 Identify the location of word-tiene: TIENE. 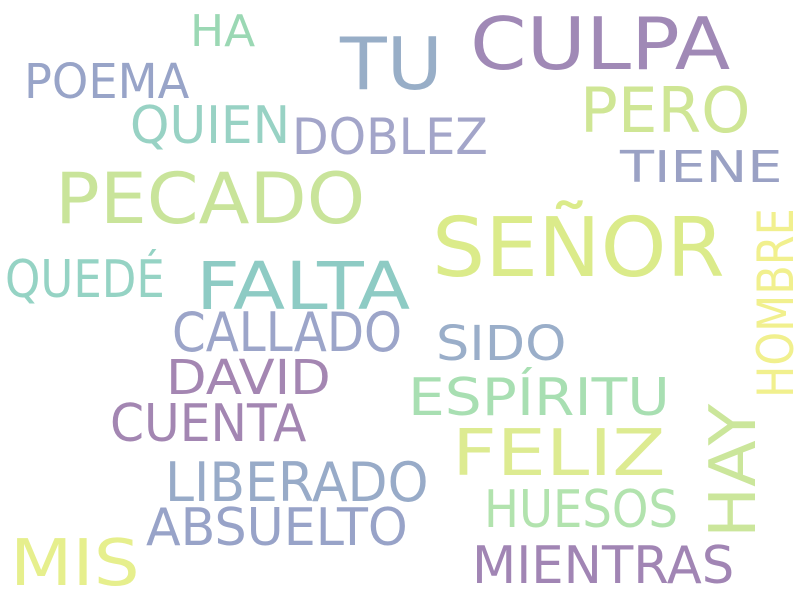
(701, 167).